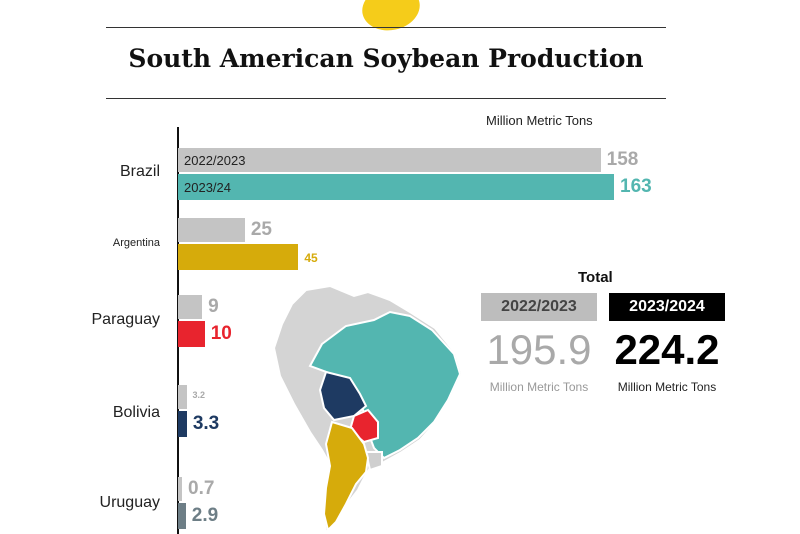  Describe the element at coordinates (373, 461) in the screenshot. I see `map-uruguay` at that location.